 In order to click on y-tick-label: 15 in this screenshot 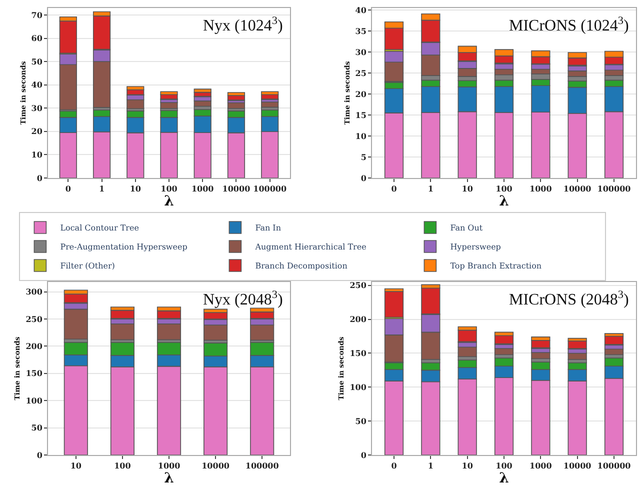, I will do `click(360, 115)`.